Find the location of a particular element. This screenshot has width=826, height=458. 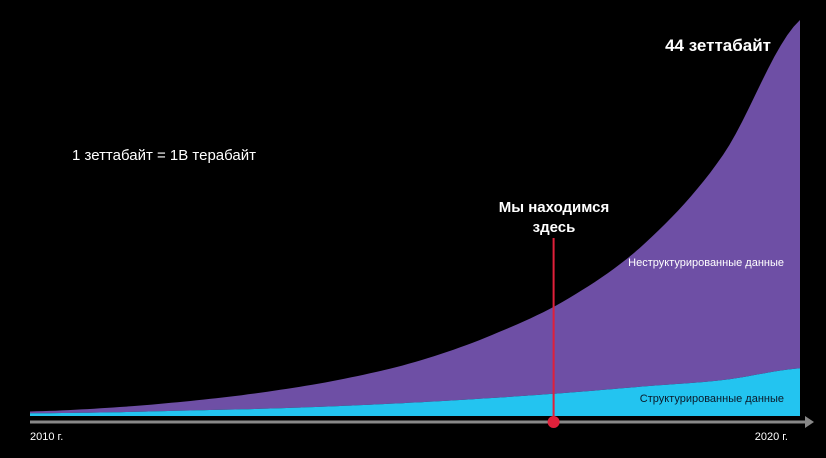

marker-label-line2: здесь is located at coordinates (554, 227).